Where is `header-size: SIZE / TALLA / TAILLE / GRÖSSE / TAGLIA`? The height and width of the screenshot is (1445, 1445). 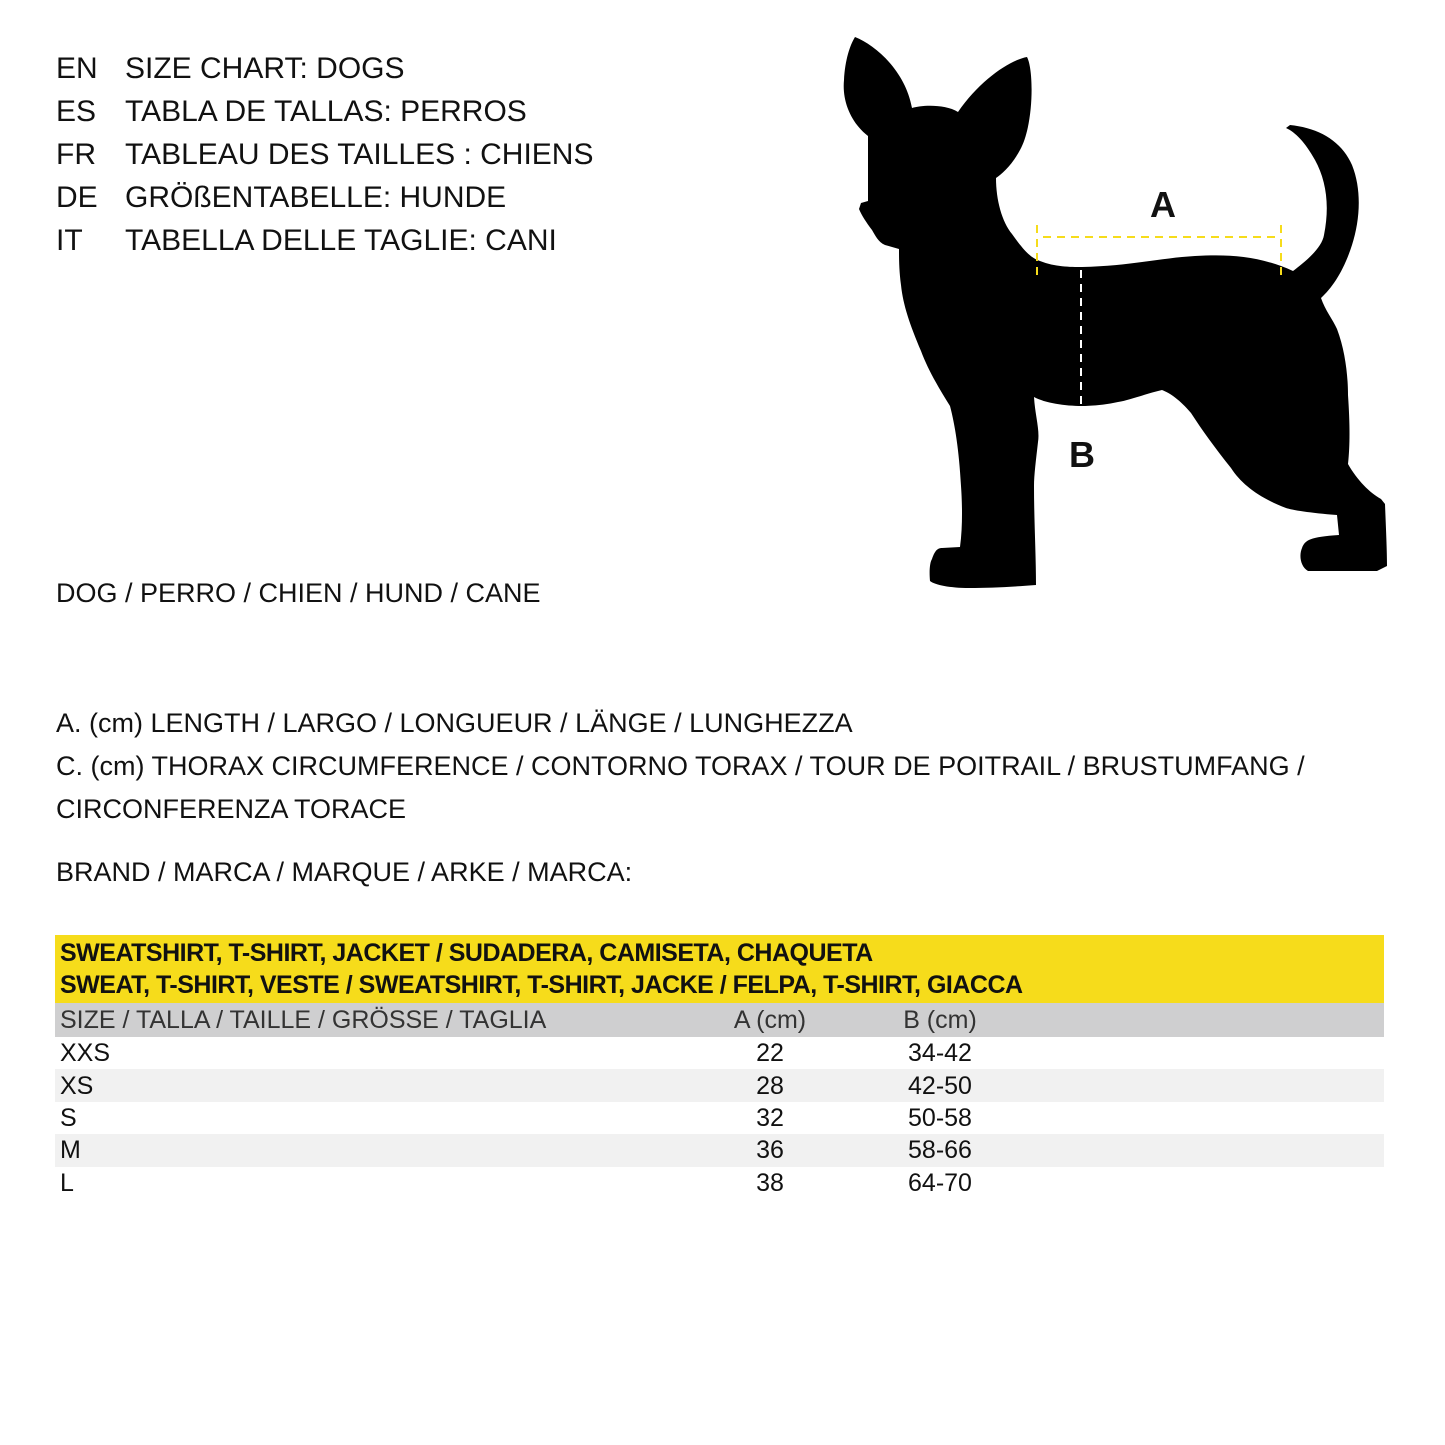 header-size: SIZE / TALLA / TAILLE / GRÖSSE / TAGLIA is located at coordinates (303, 1020).